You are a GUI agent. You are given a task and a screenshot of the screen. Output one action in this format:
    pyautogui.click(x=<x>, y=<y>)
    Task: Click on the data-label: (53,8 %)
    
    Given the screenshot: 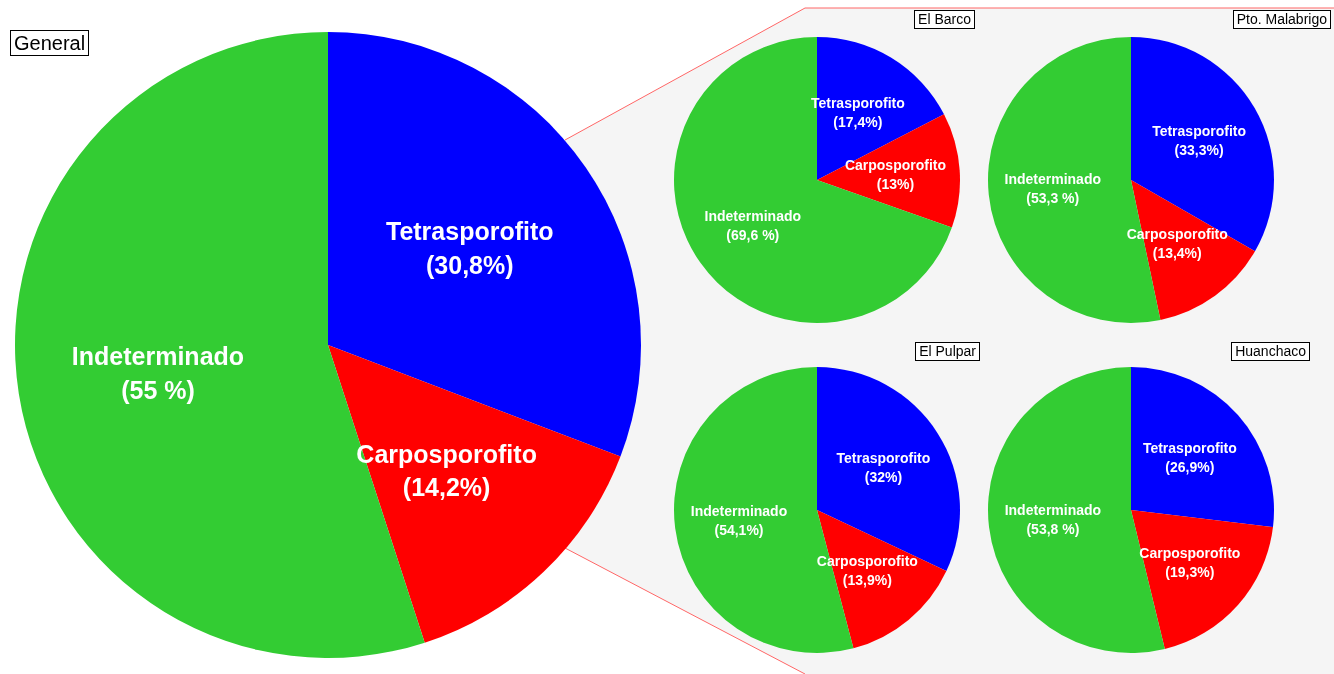 What is the action you would take?
    pyautogui.click(x=1053, y=528)
    